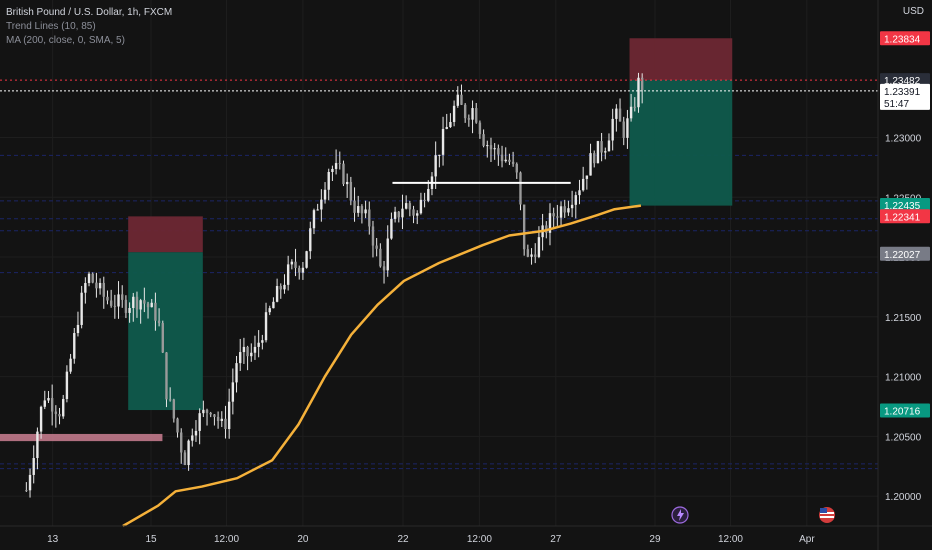  I want to click on x-tick-label: 13, so click(53, 539).